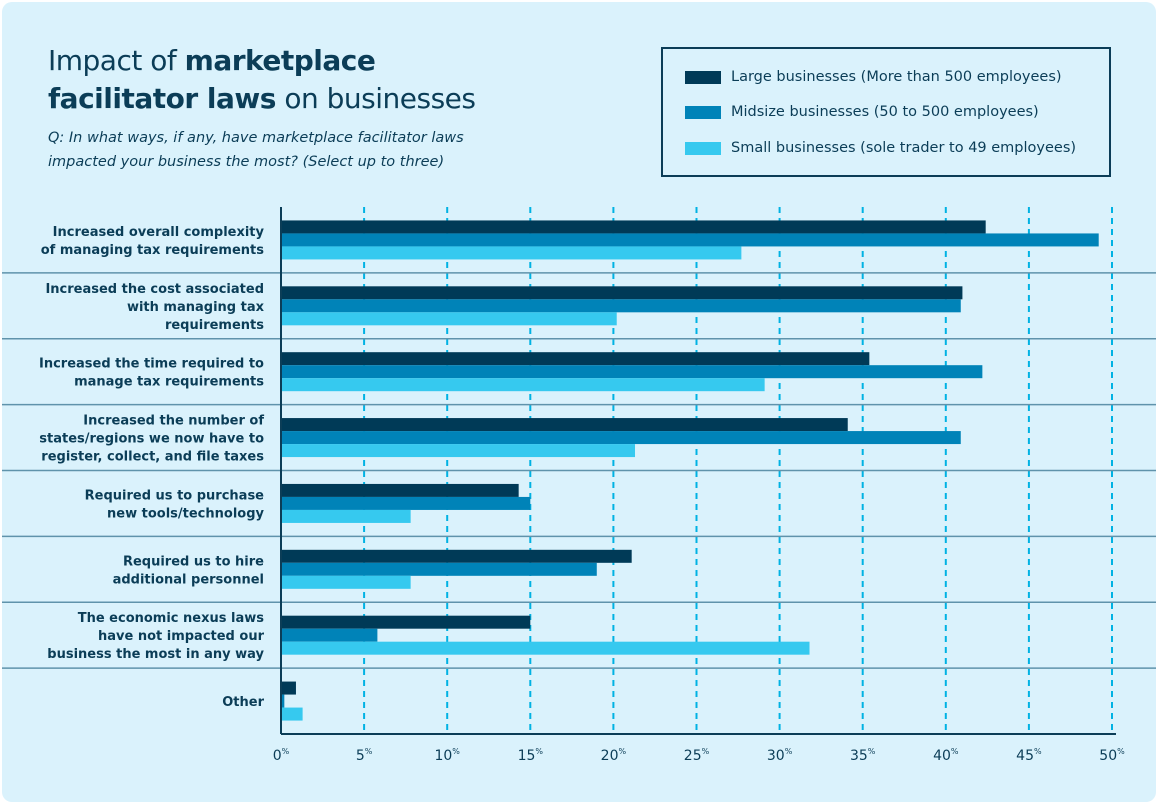 The width and height of the screenshot is (1158, 804). Describe the element at coordinates (375, 98) in the screenshot. I see `title-part: on businesses` at that location.